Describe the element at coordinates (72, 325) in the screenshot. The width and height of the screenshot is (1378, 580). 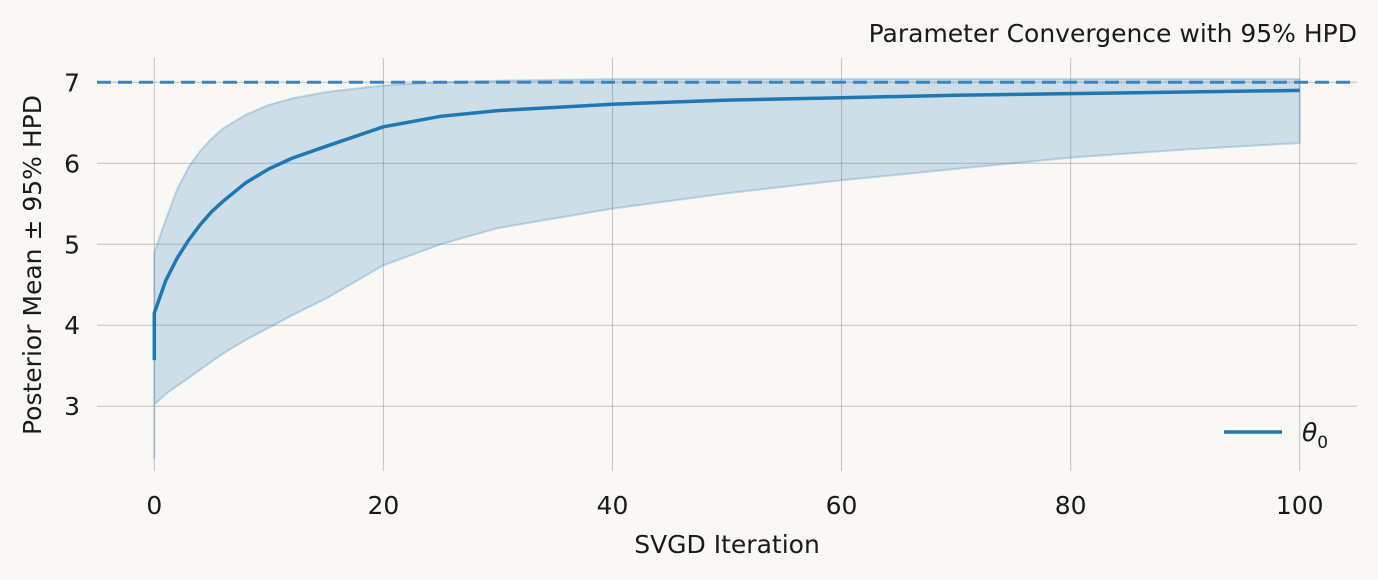
I see `y-tick-label: 4` at that location.